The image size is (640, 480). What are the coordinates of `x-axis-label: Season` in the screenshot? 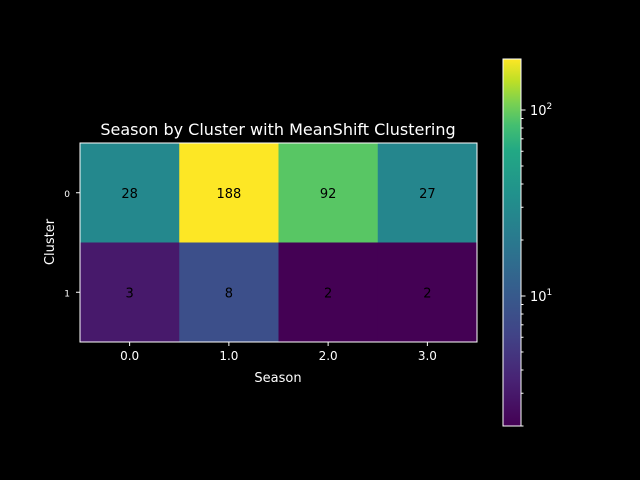 It's located at (277, 378).